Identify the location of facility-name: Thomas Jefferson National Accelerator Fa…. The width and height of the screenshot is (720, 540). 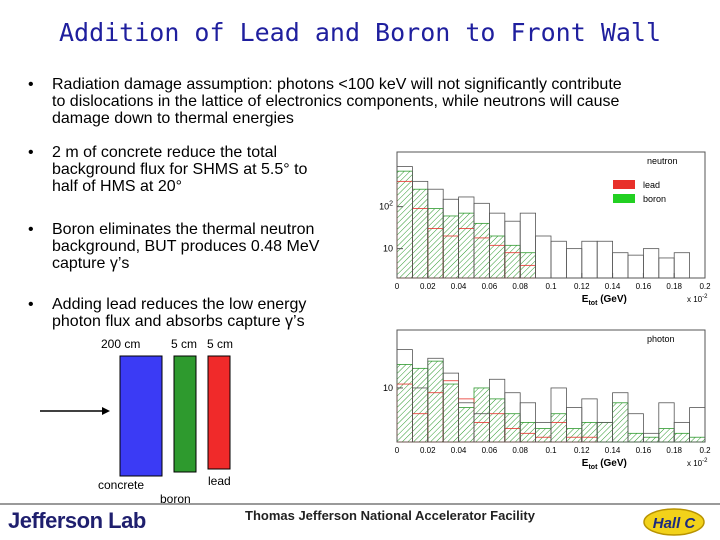
(390, 515).